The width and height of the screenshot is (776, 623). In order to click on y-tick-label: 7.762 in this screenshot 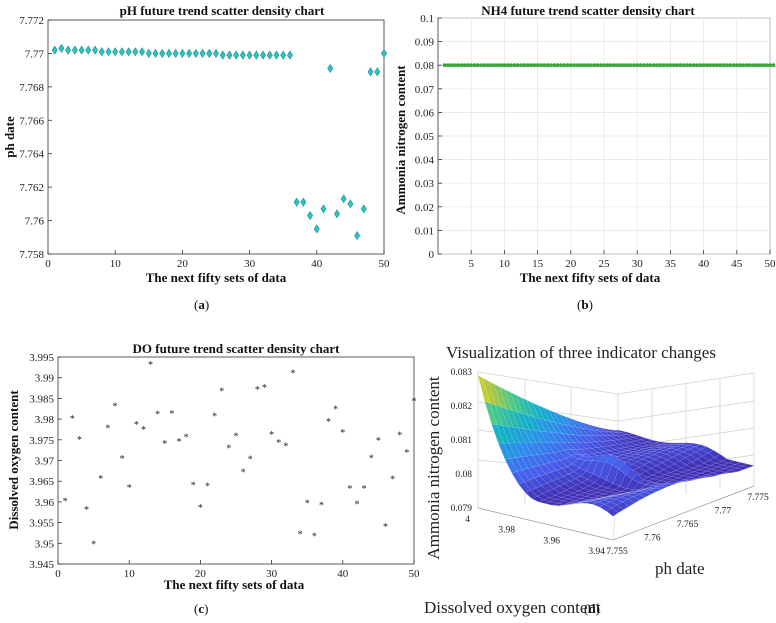, I will do `click(31, 188)`.